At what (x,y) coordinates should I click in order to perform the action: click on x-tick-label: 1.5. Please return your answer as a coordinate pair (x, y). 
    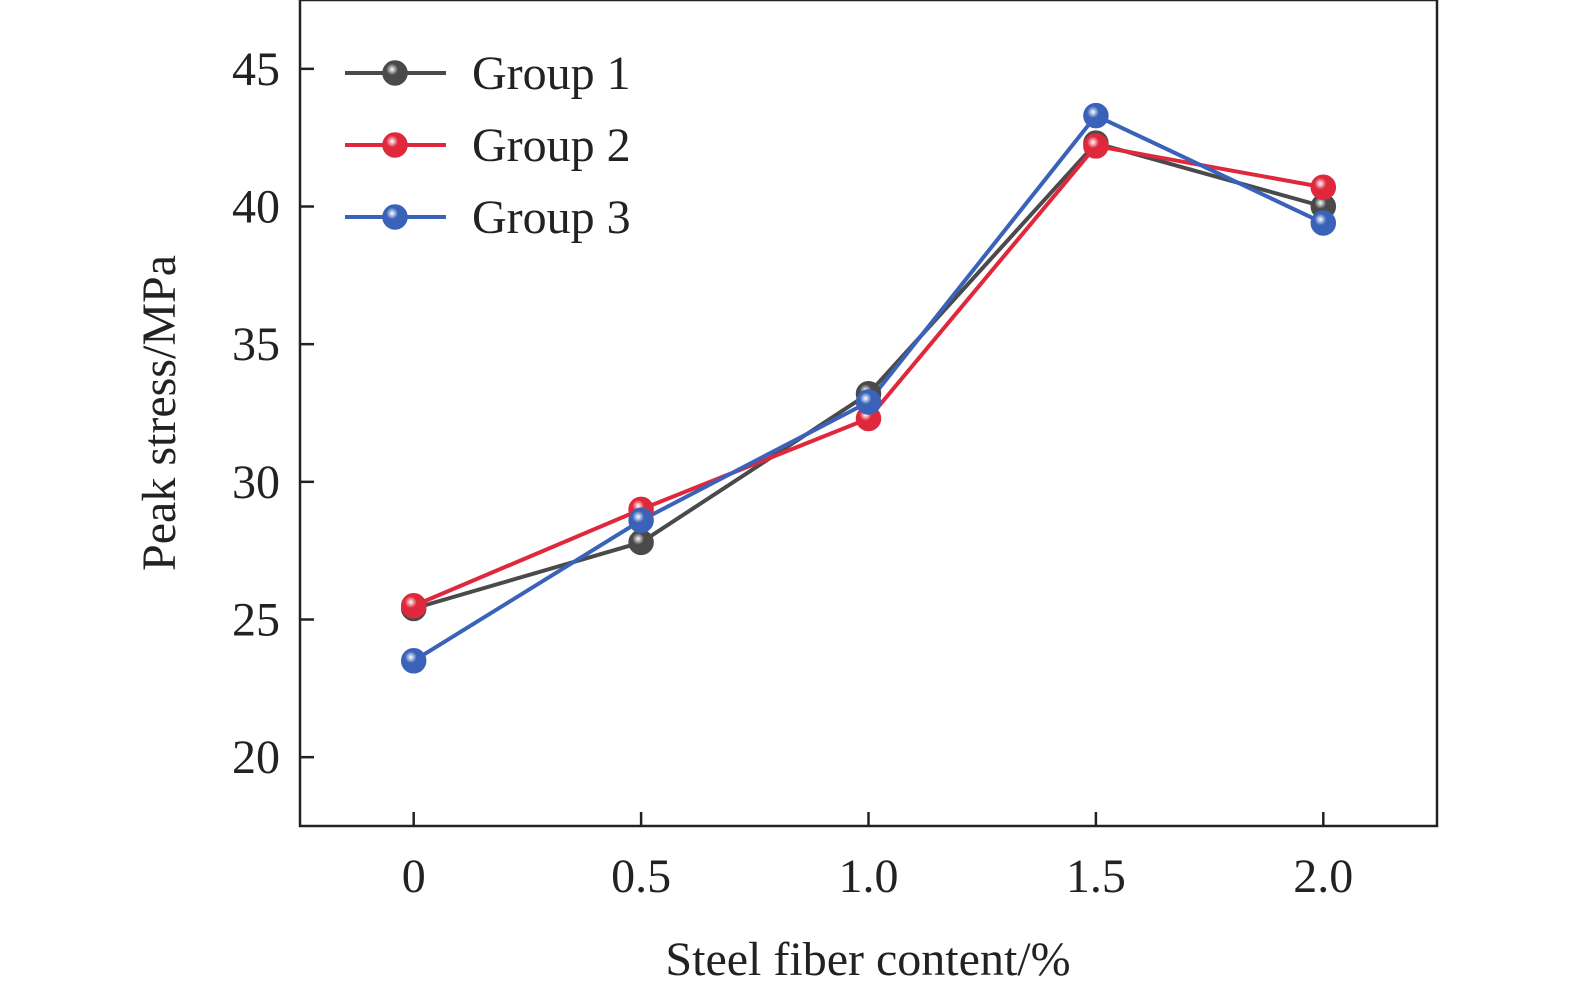
    Looking at the image, I should click on (1096, 876).